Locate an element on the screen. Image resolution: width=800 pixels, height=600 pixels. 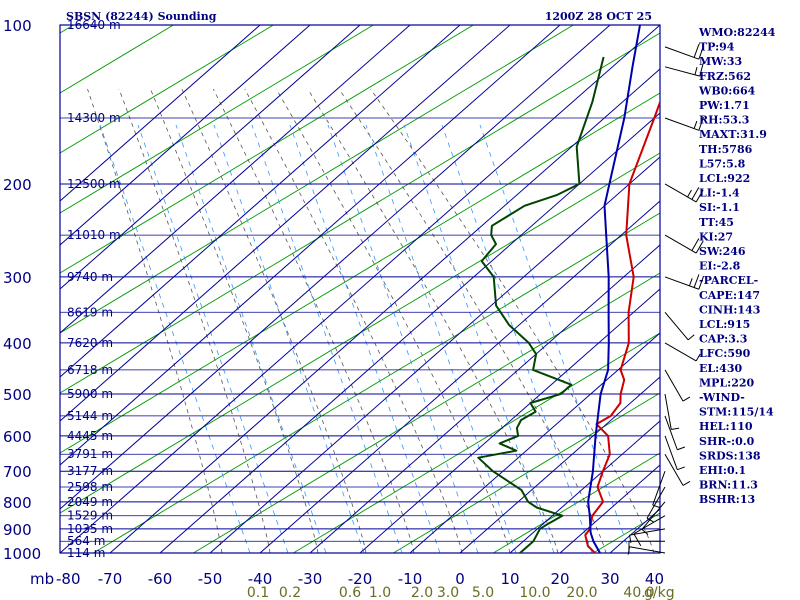
pressure-tick-label: 500 is located at coordinates (17, 395).